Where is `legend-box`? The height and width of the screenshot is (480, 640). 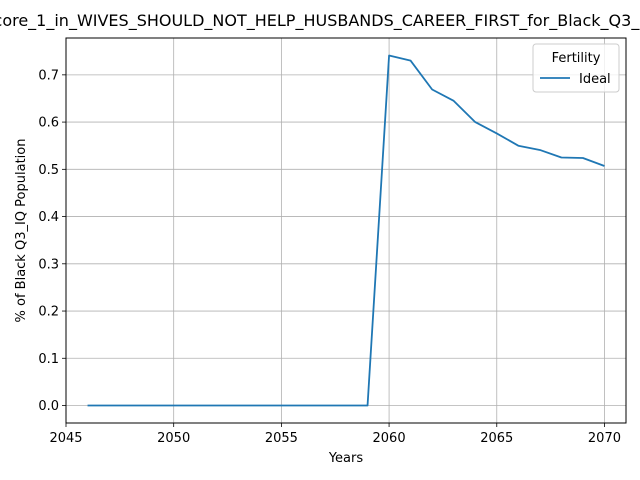
legend-box is located at coordinates (576, 68).